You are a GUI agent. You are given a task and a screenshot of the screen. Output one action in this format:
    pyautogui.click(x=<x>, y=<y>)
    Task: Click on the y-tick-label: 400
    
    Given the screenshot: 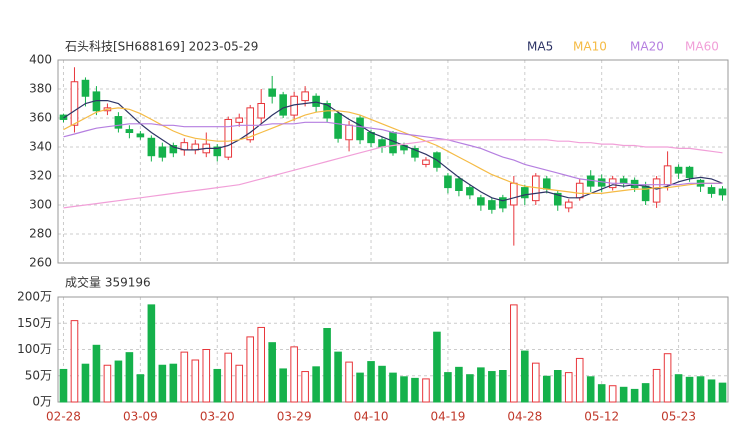 What is the action you would take?
    pyautogui.click(x=40, y=60)
    